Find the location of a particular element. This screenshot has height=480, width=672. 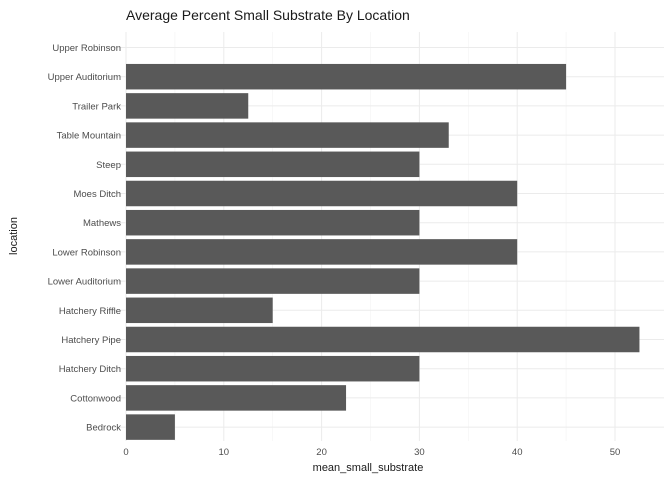

y-tick-label: Bedrock is located at coordinates (103, 428).